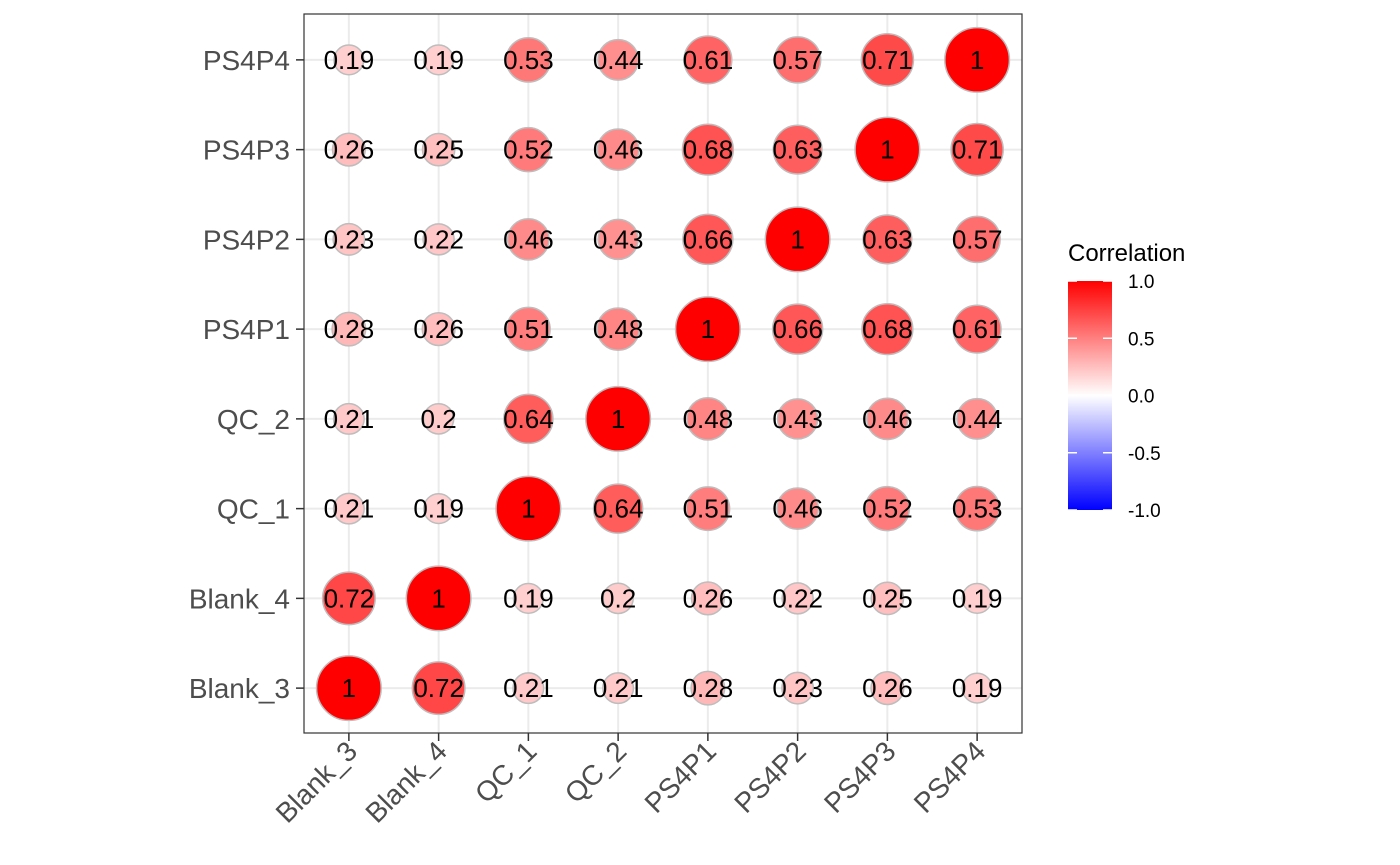 This screenshot has width=1400, height=865. What do you see at coordinates (887, 598) in the screenshot?
I see `circle-Blank_4-PS4P3` at bounding box center [887, 598].